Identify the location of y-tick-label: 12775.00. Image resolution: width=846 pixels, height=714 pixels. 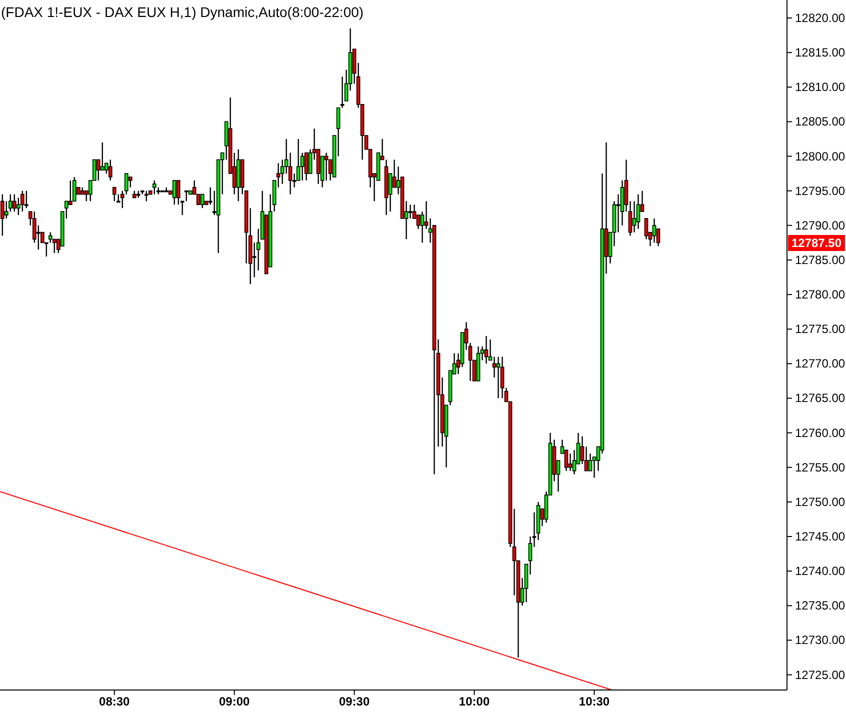
(820, 329).